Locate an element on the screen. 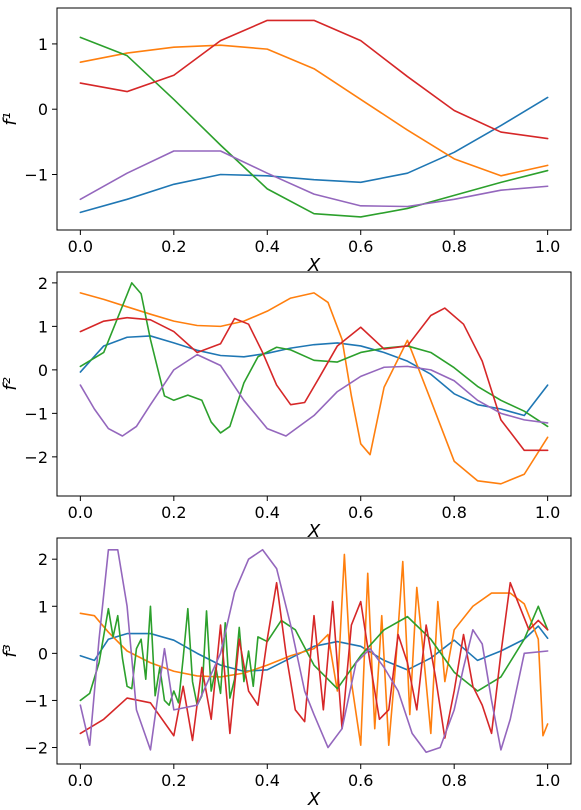 This screenshot has width=581, height=810. y-axis-label: f² is located at coordinates (10, 384).